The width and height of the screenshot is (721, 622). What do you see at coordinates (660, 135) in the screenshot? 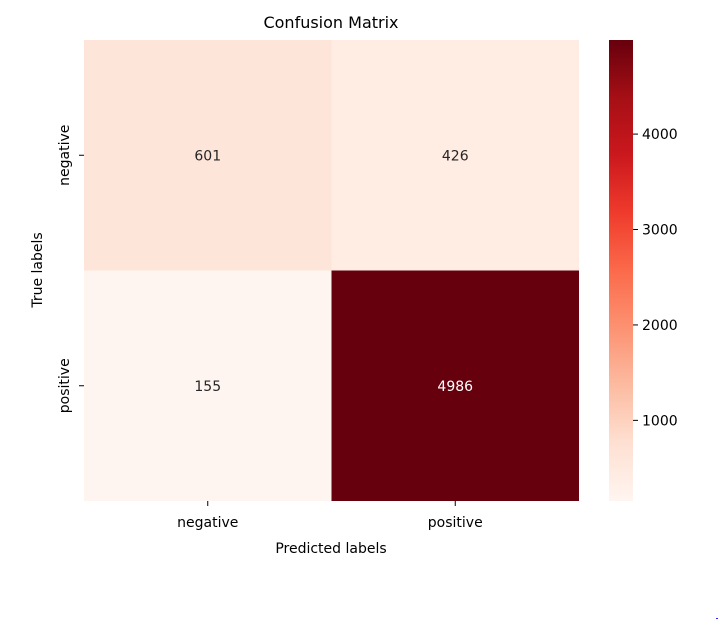
I see `colorbar-tick-label: 4000` at bounding box center [660, 135].